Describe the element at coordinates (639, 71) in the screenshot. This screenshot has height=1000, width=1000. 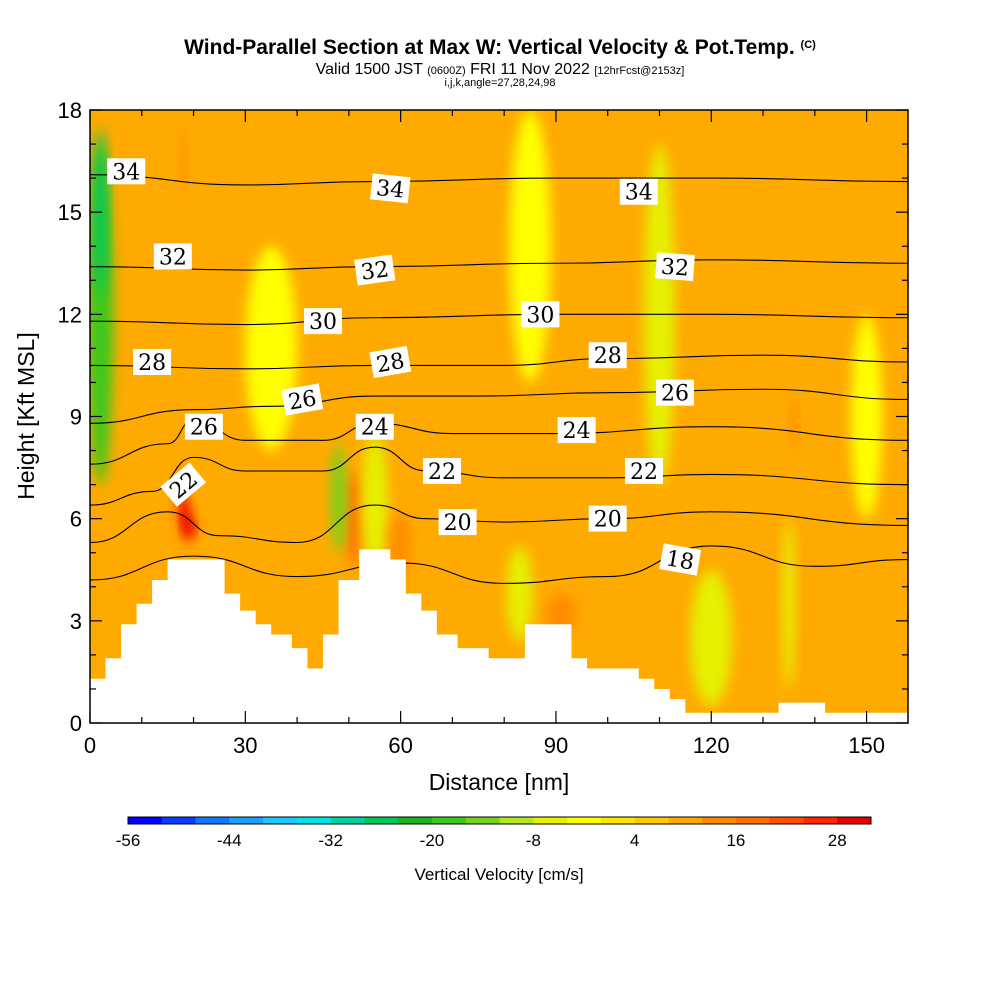
I see `forecast-info: [12hrFcst@2153z]` at that location.